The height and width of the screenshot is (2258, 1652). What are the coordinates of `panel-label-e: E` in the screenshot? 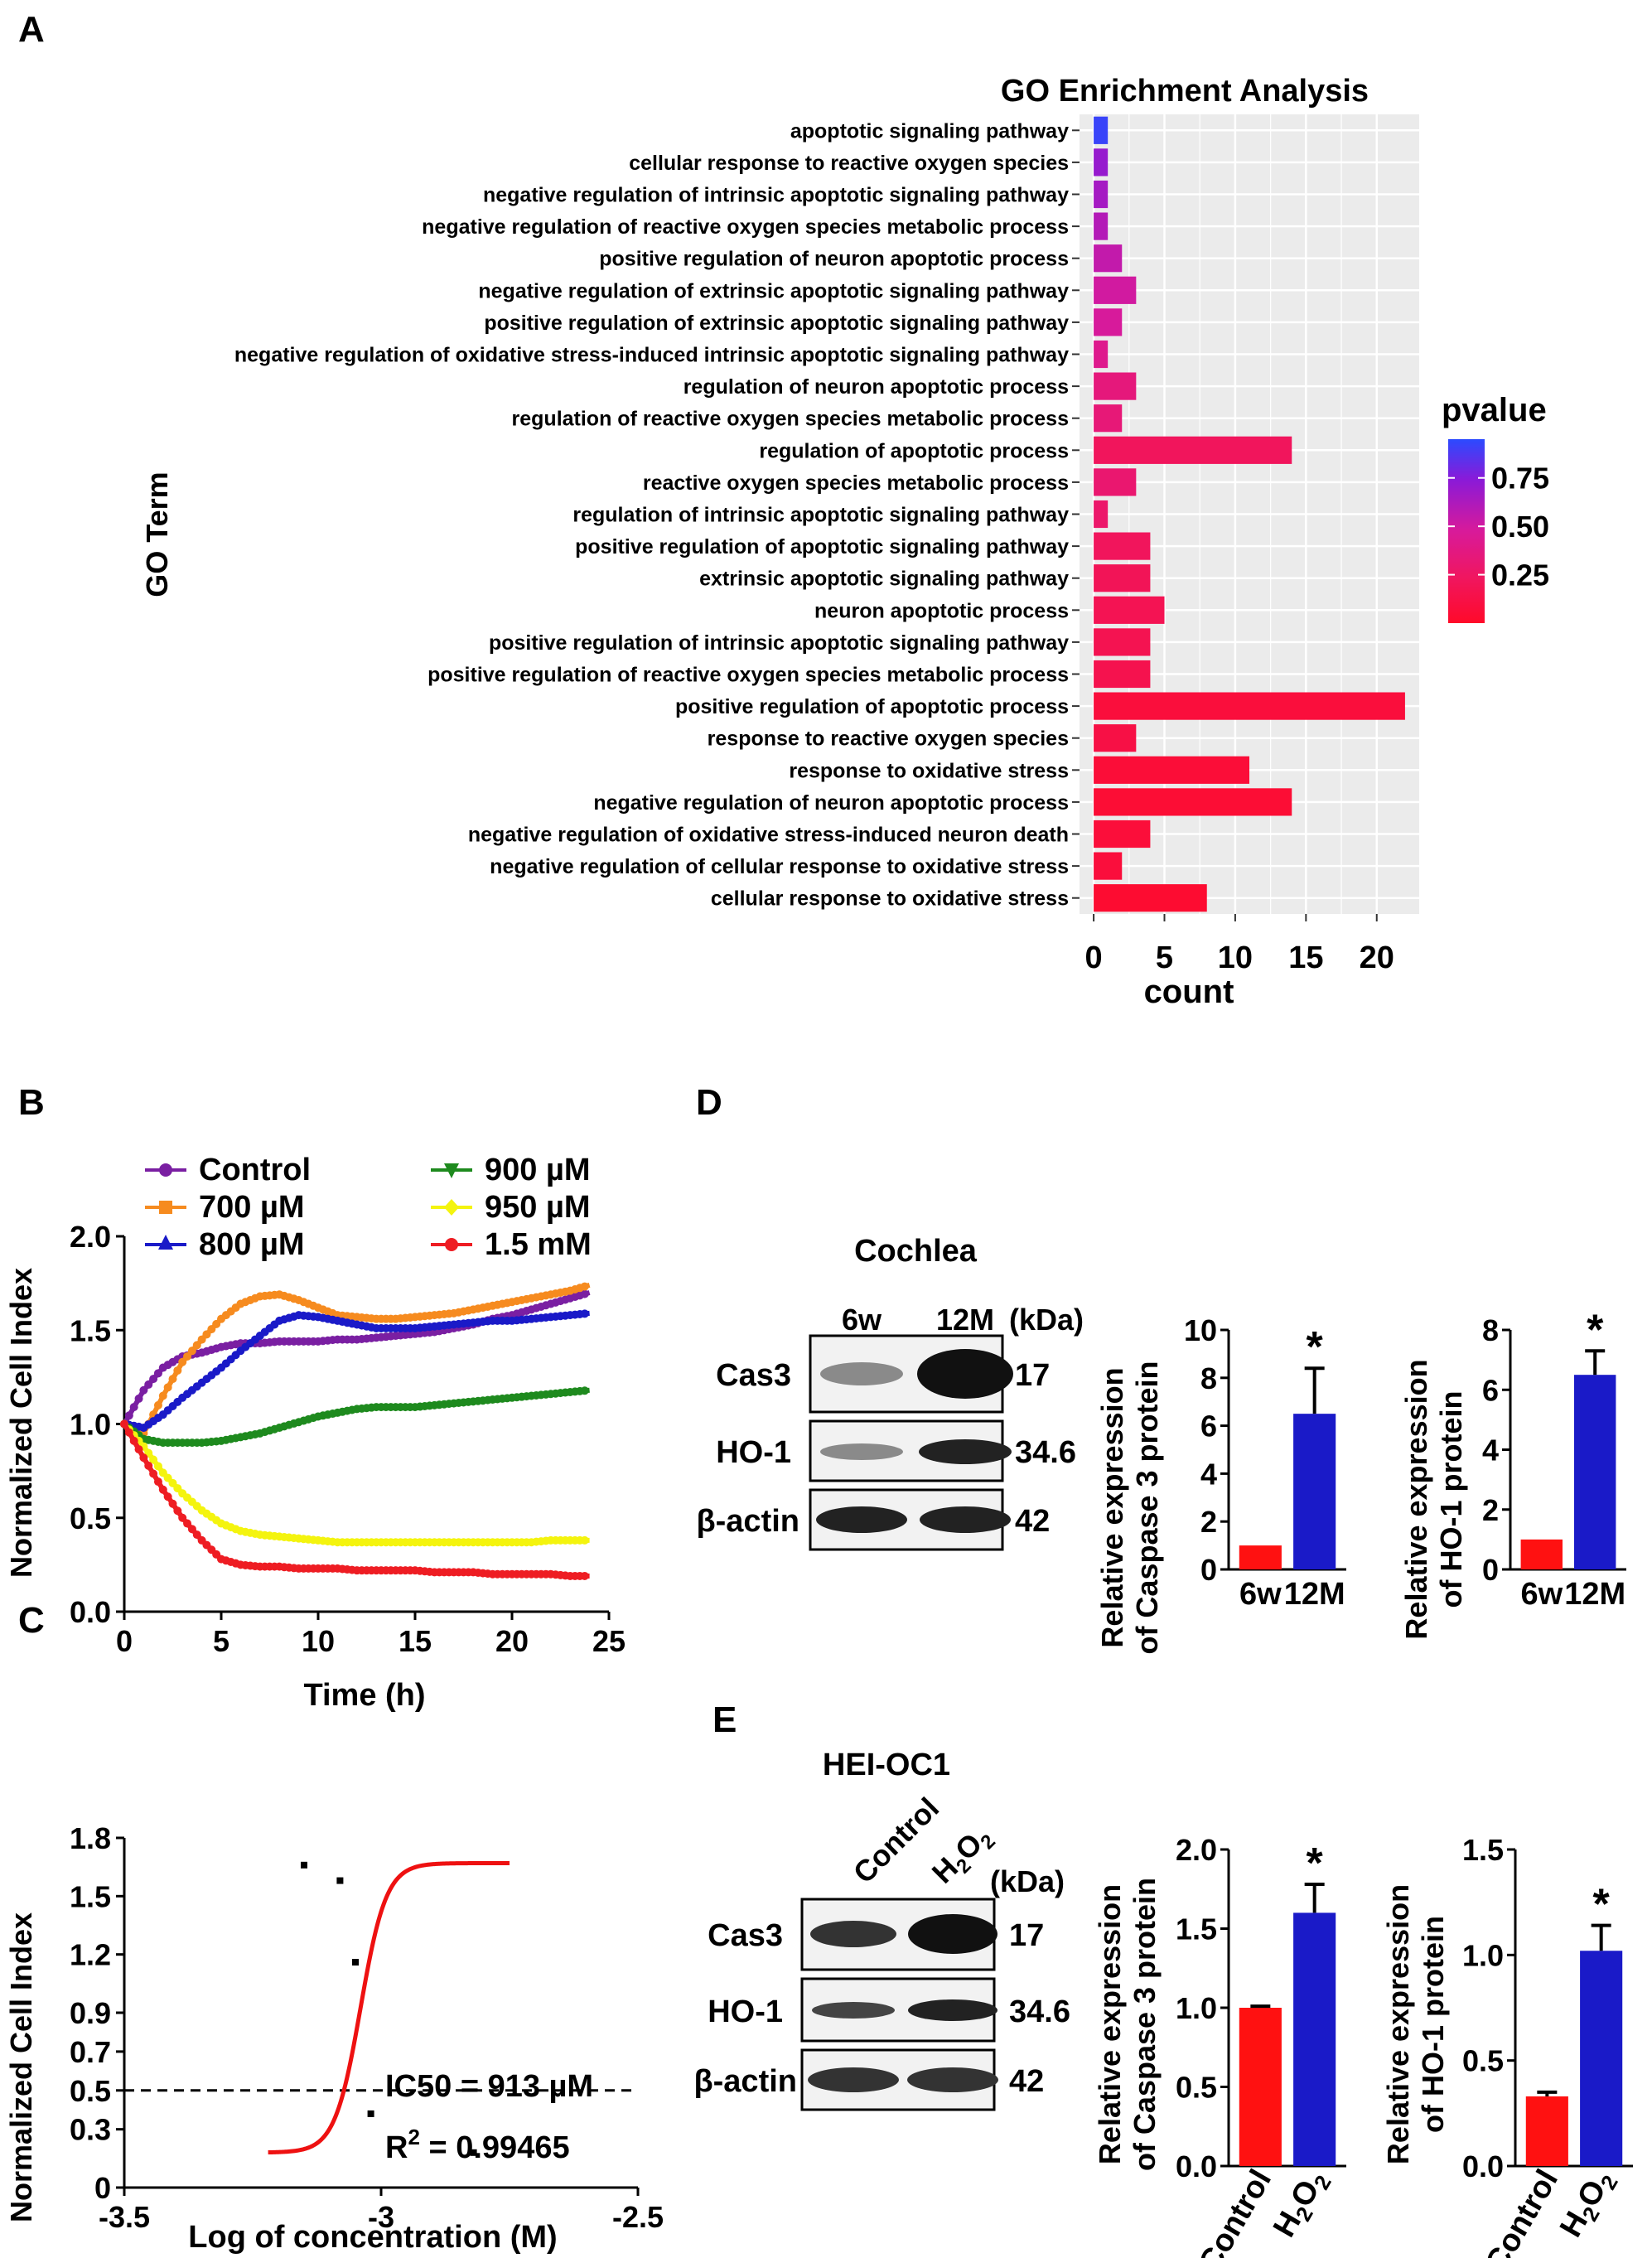 It's located at (725, 1720).